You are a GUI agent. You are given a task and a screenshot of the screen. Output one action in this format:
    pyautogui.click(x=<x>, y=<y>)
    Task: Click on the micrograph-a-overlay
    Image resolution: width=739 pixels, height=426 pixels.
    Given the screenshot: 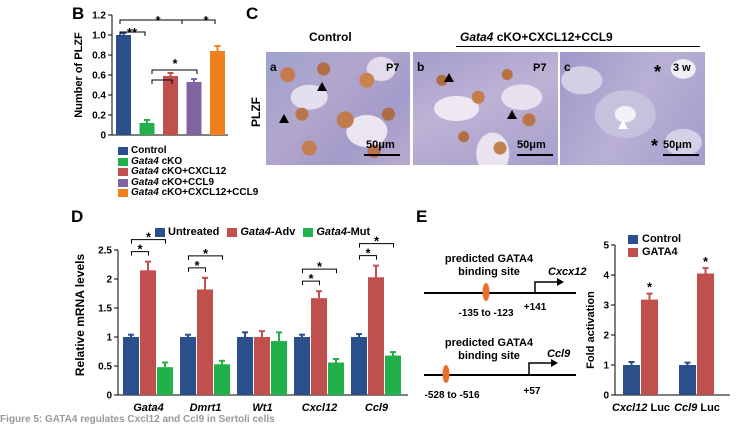 What is the action you would take?
    pyautogui.click(x=339, y=119)
    